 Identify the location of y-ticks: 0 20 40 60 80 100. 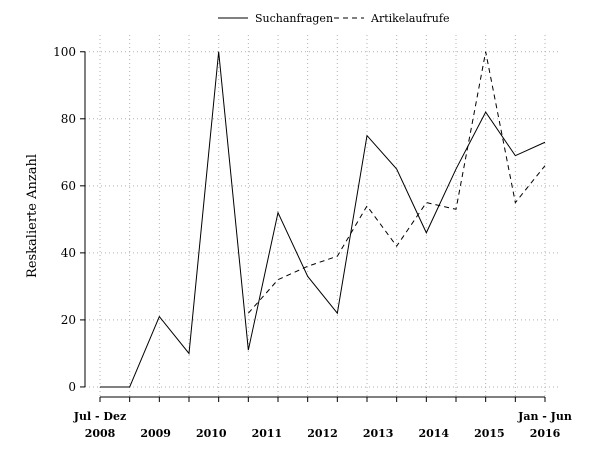
(69, 219).